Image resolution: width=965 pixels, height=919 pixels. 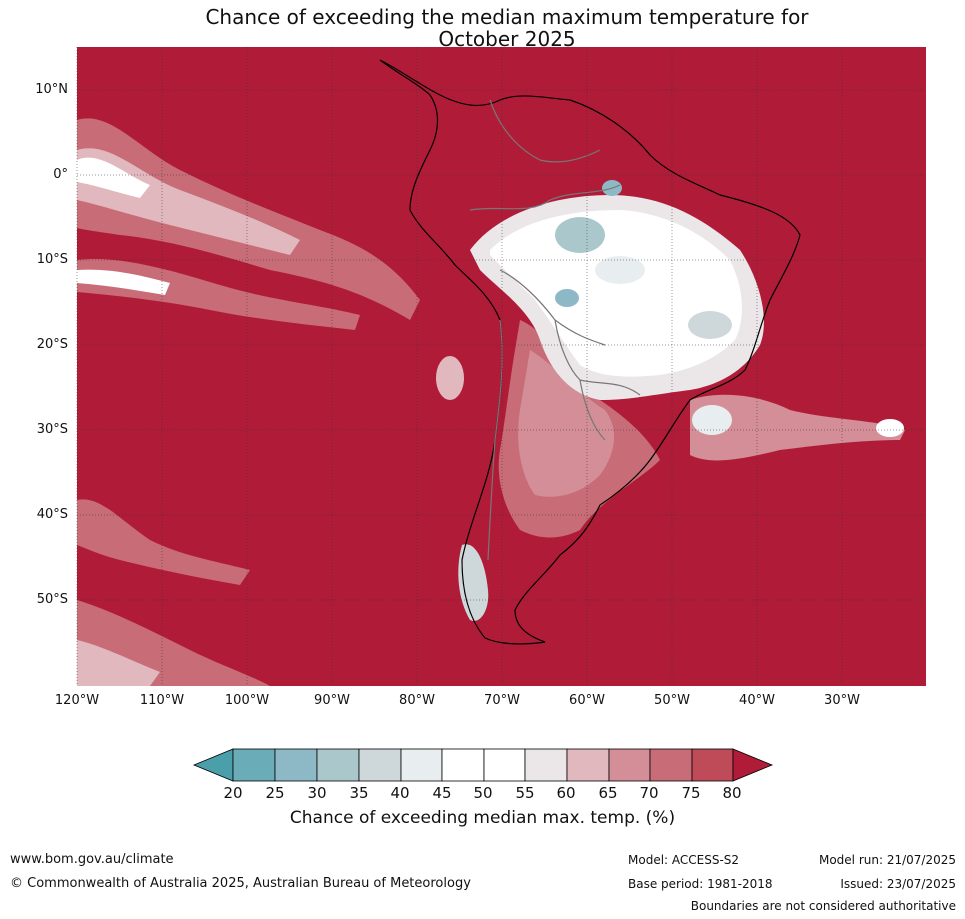 I want to click on lat-label: 50°S, so click(x=52, y=599).